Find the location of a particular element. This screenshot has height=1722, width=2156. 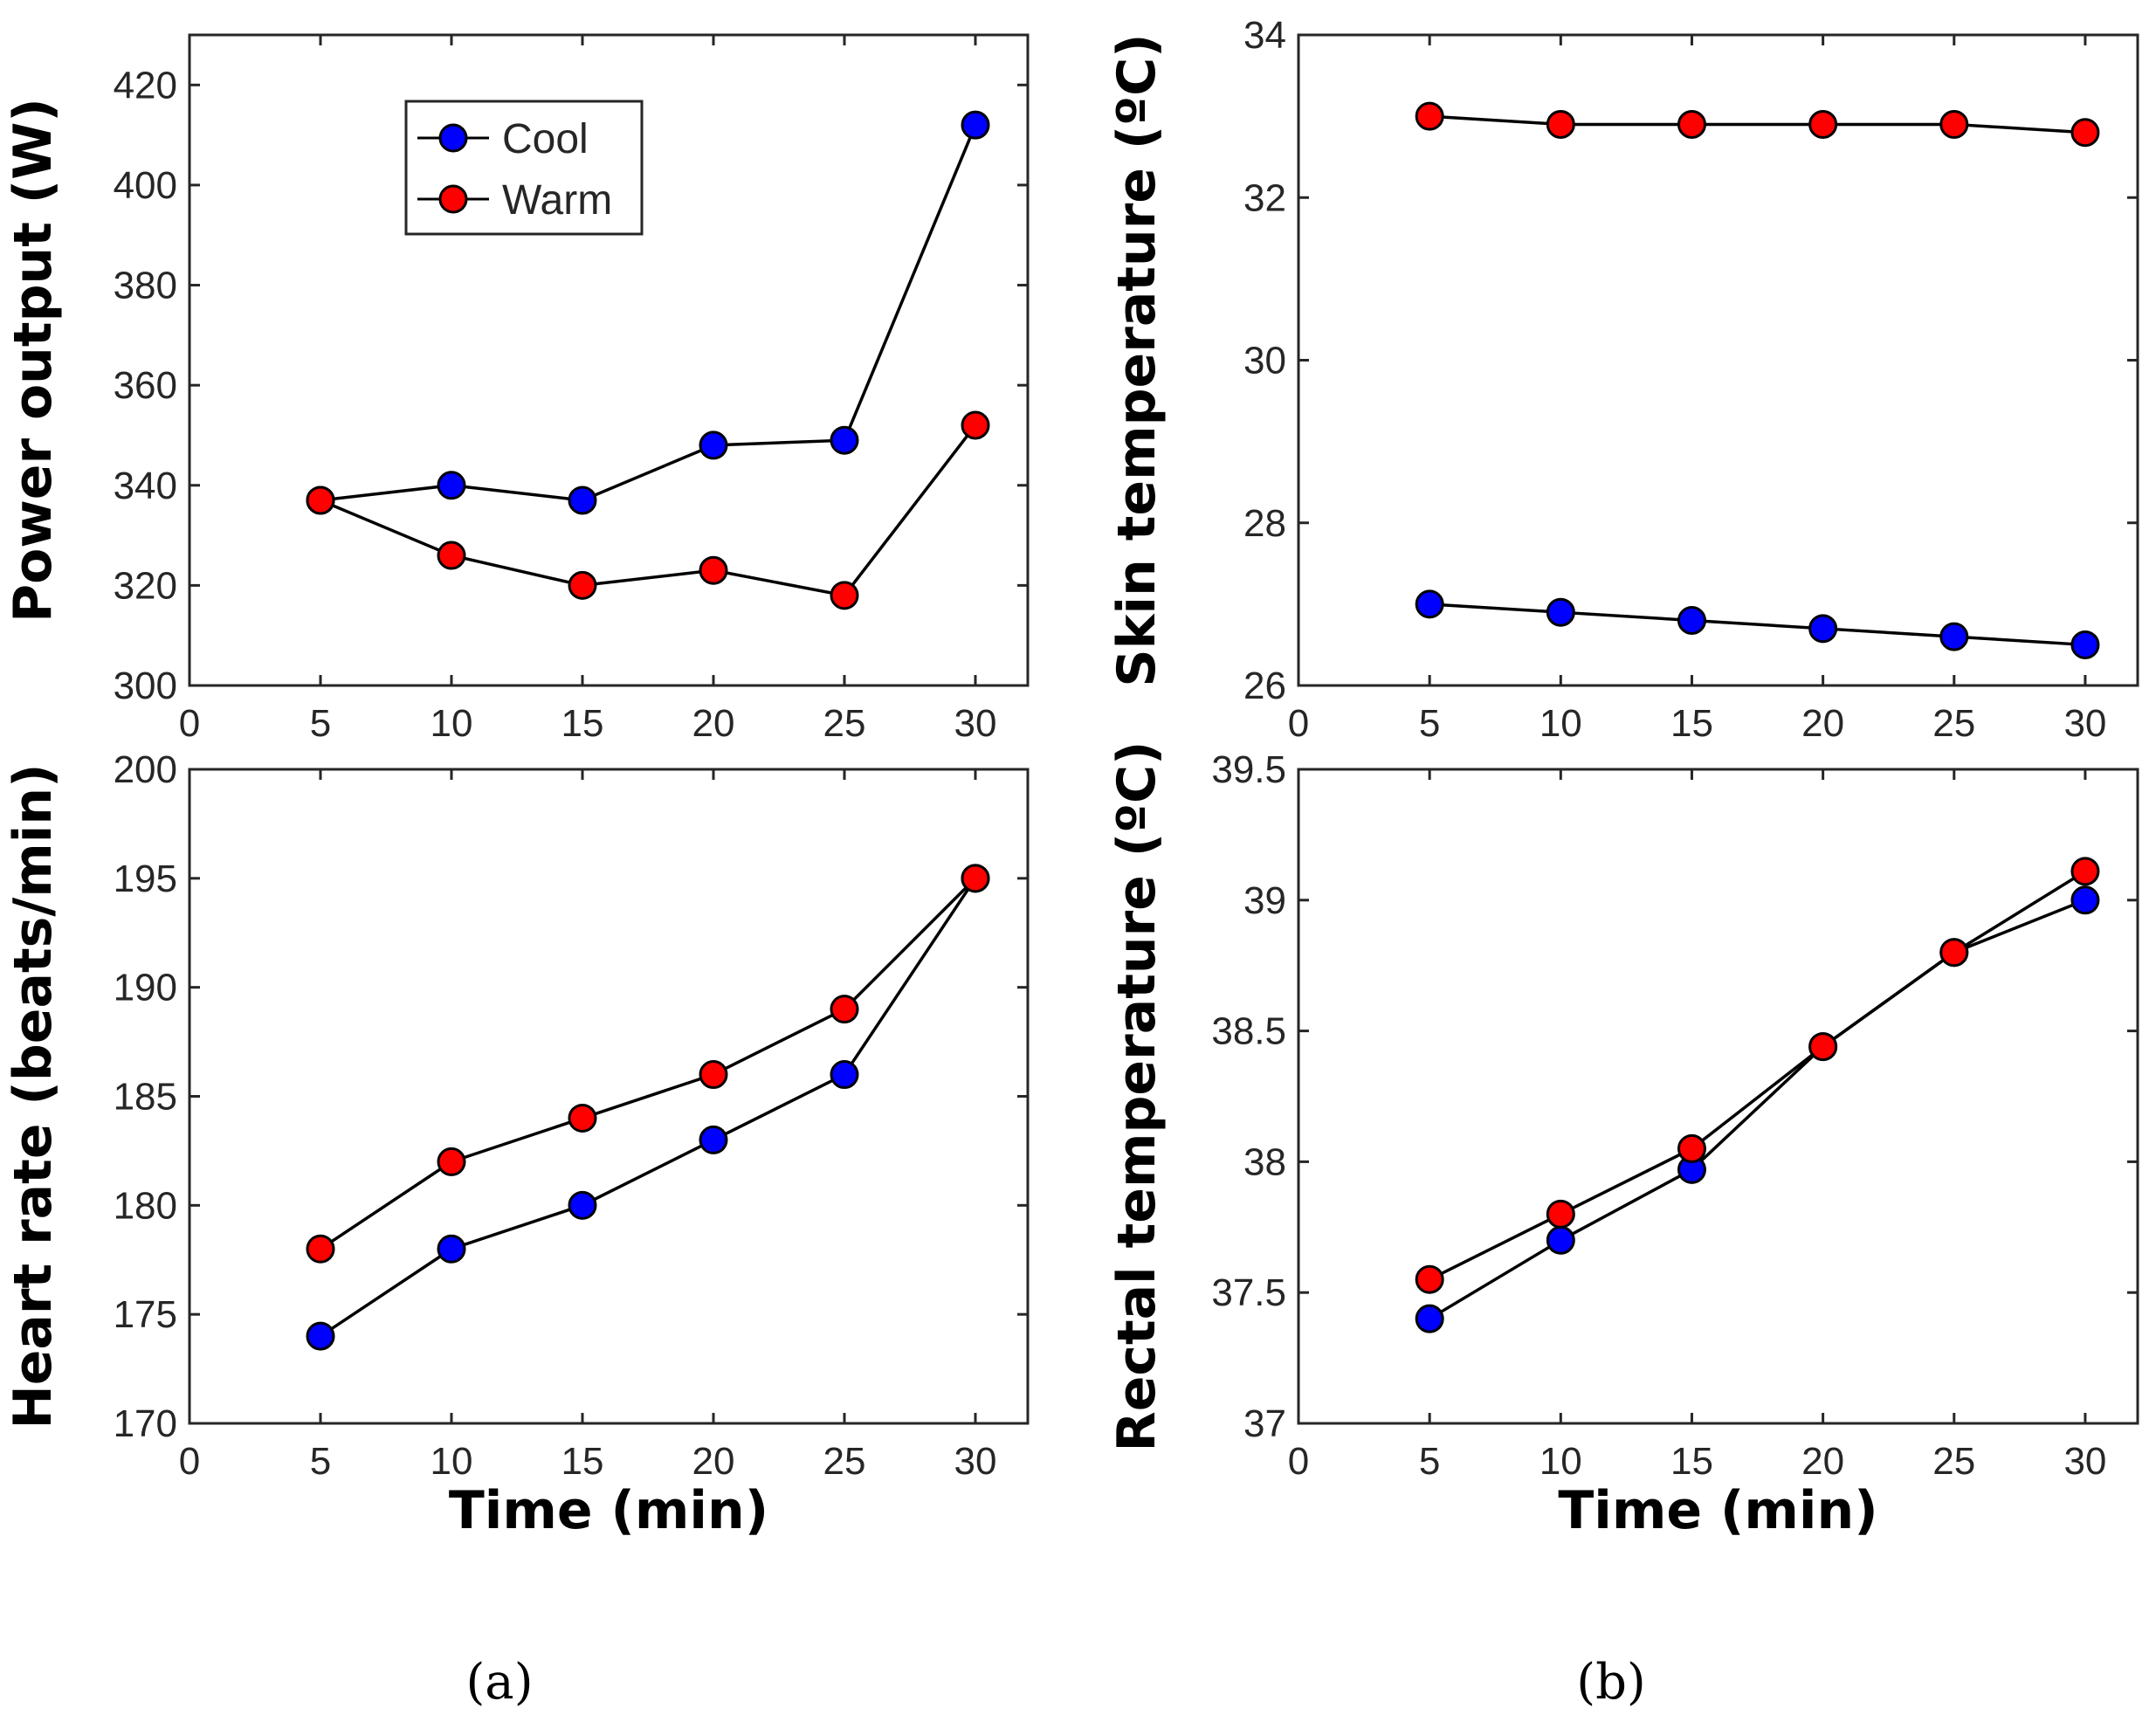

y-tick-label: 195 is located at coordinates (145, 879).